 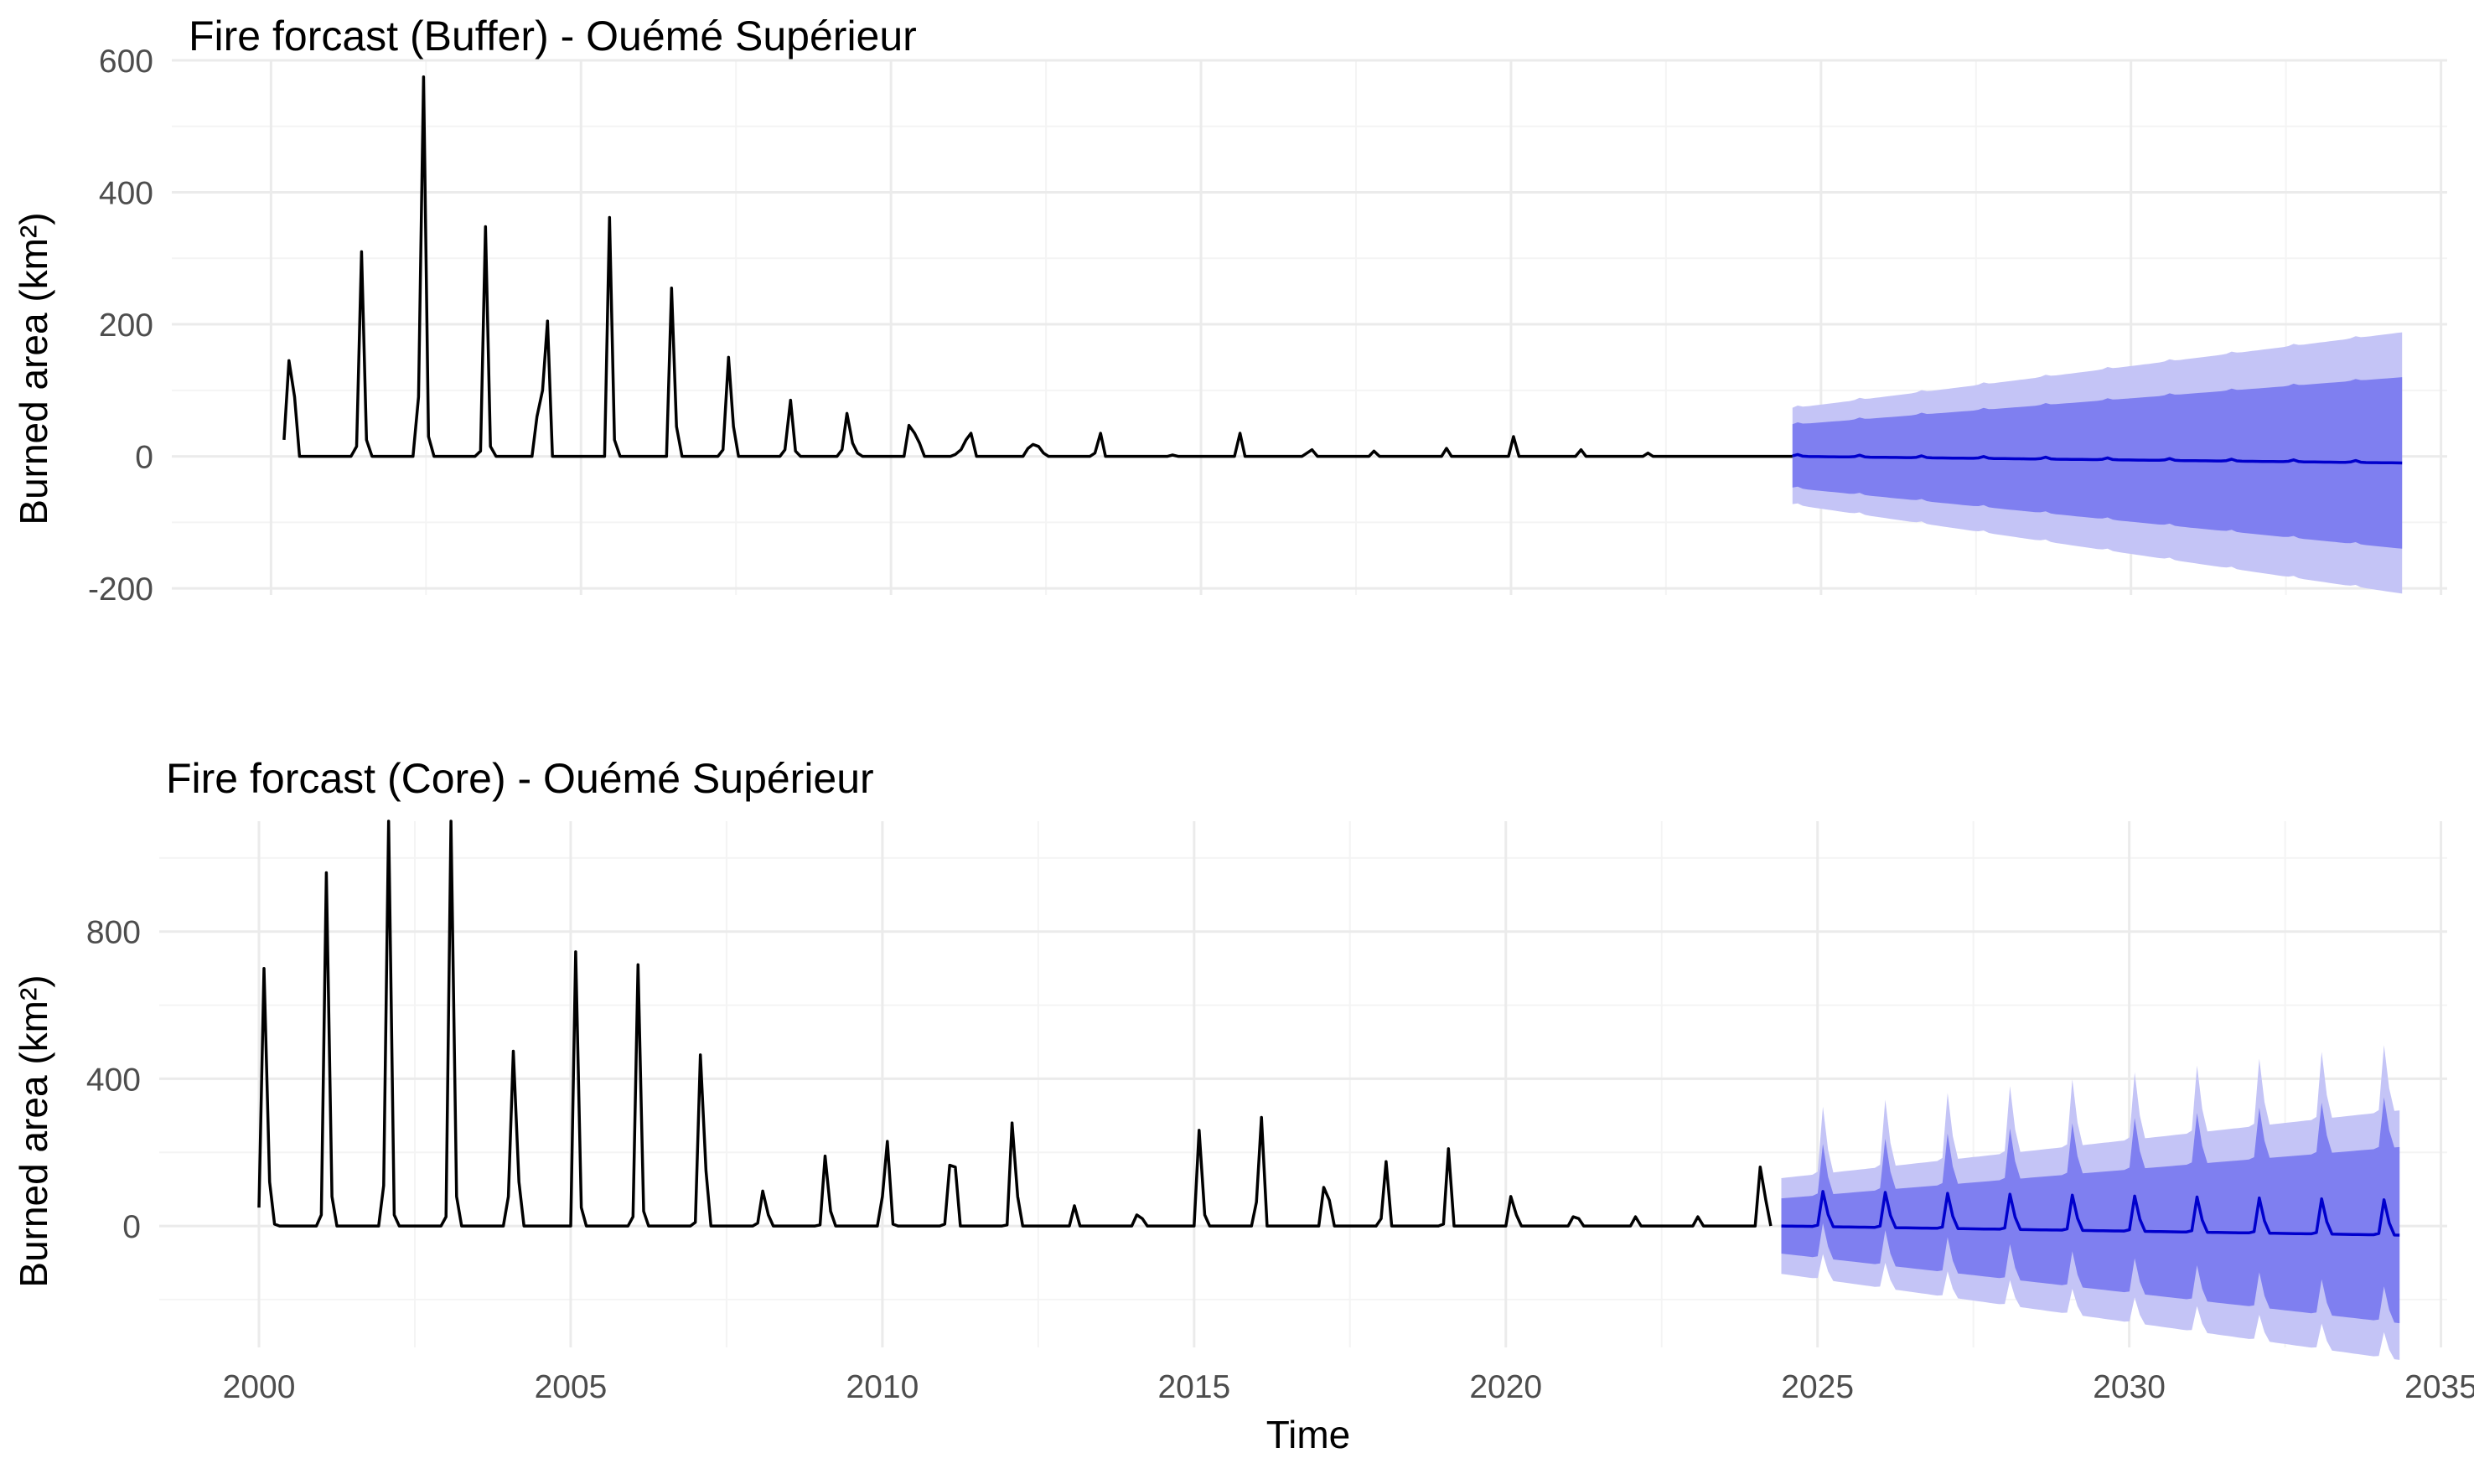 I want to click on buffer-y-ticks: -200 0 200 400 600, so click(x=121, y=326).